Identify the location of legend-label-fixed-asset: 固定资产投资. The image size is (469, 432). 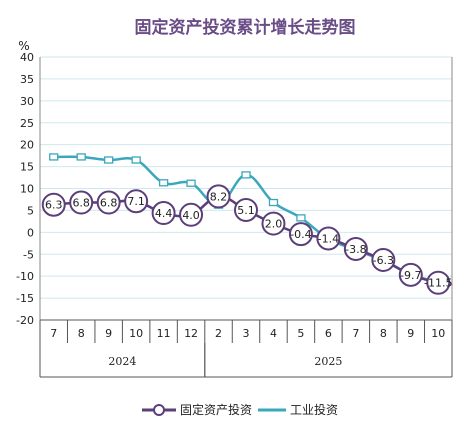
(216, 409).